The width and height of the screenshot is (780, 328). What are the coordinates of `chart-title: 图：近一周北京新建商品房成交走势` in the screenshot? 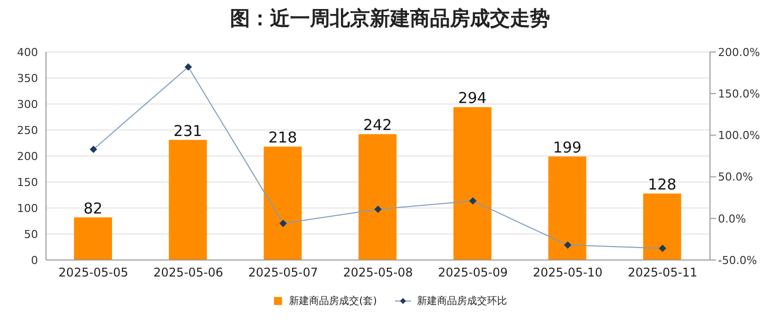 It's located at (390, 18).